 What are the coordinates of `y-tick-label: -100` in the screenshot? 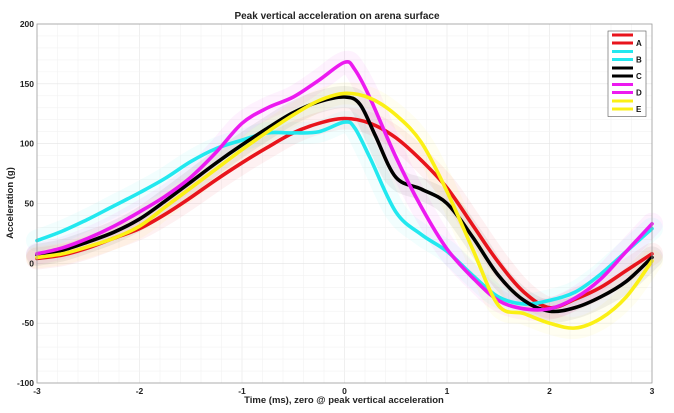 It's located at (25, 383).